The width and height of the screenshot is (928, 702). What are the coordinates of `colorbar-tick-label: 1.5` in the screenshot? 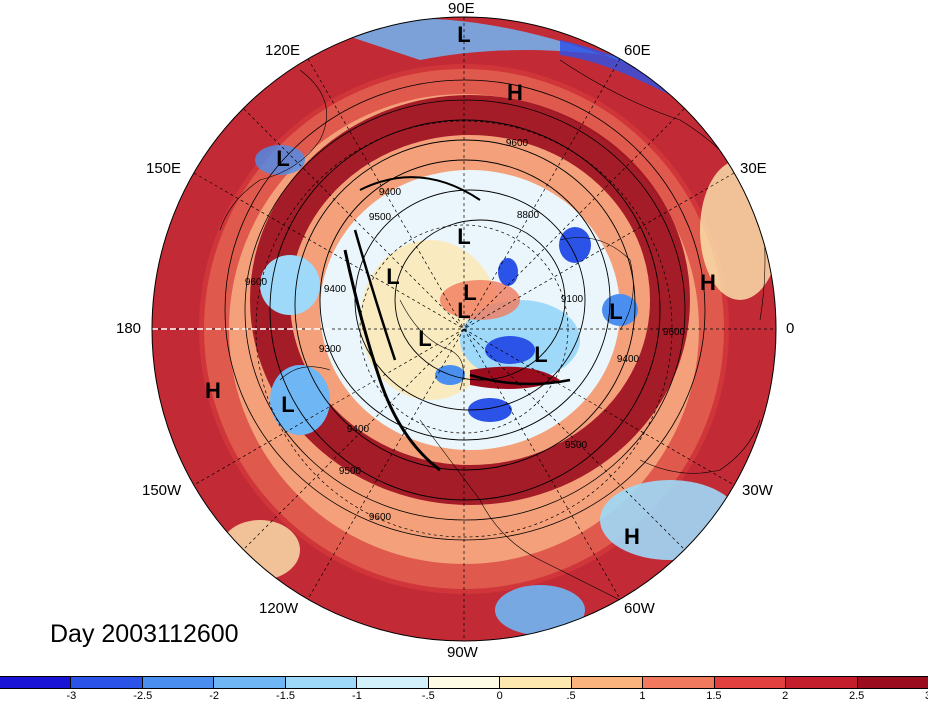 It's located at (714, 696).